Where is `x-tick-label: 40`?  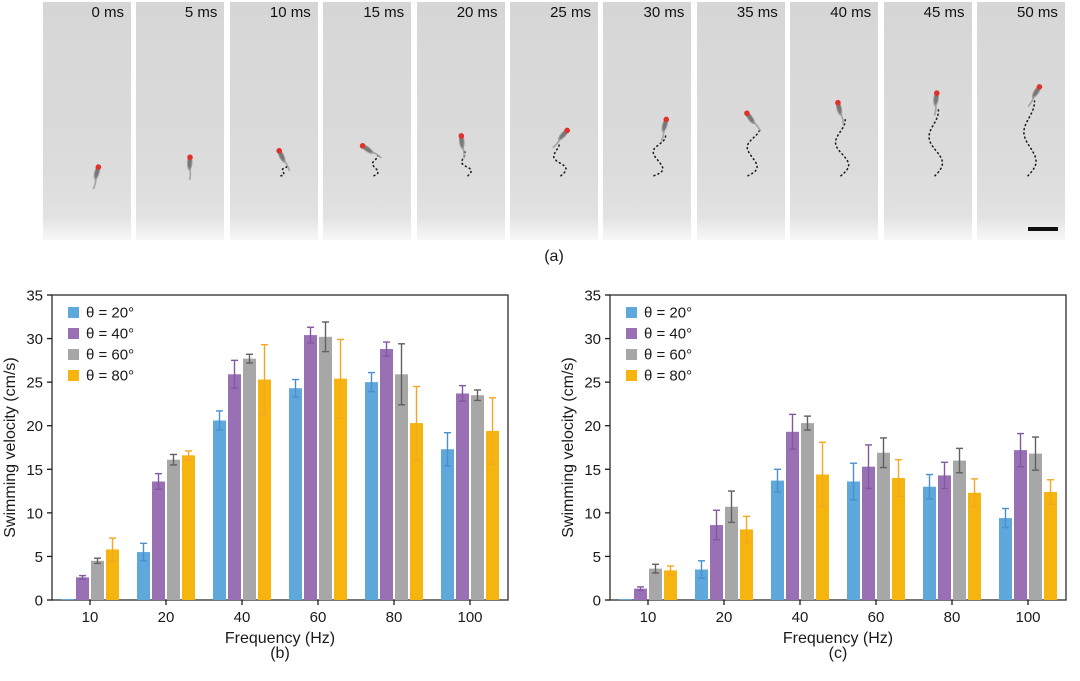
x-tick-label: 40 is located at coordinates (242, 617).